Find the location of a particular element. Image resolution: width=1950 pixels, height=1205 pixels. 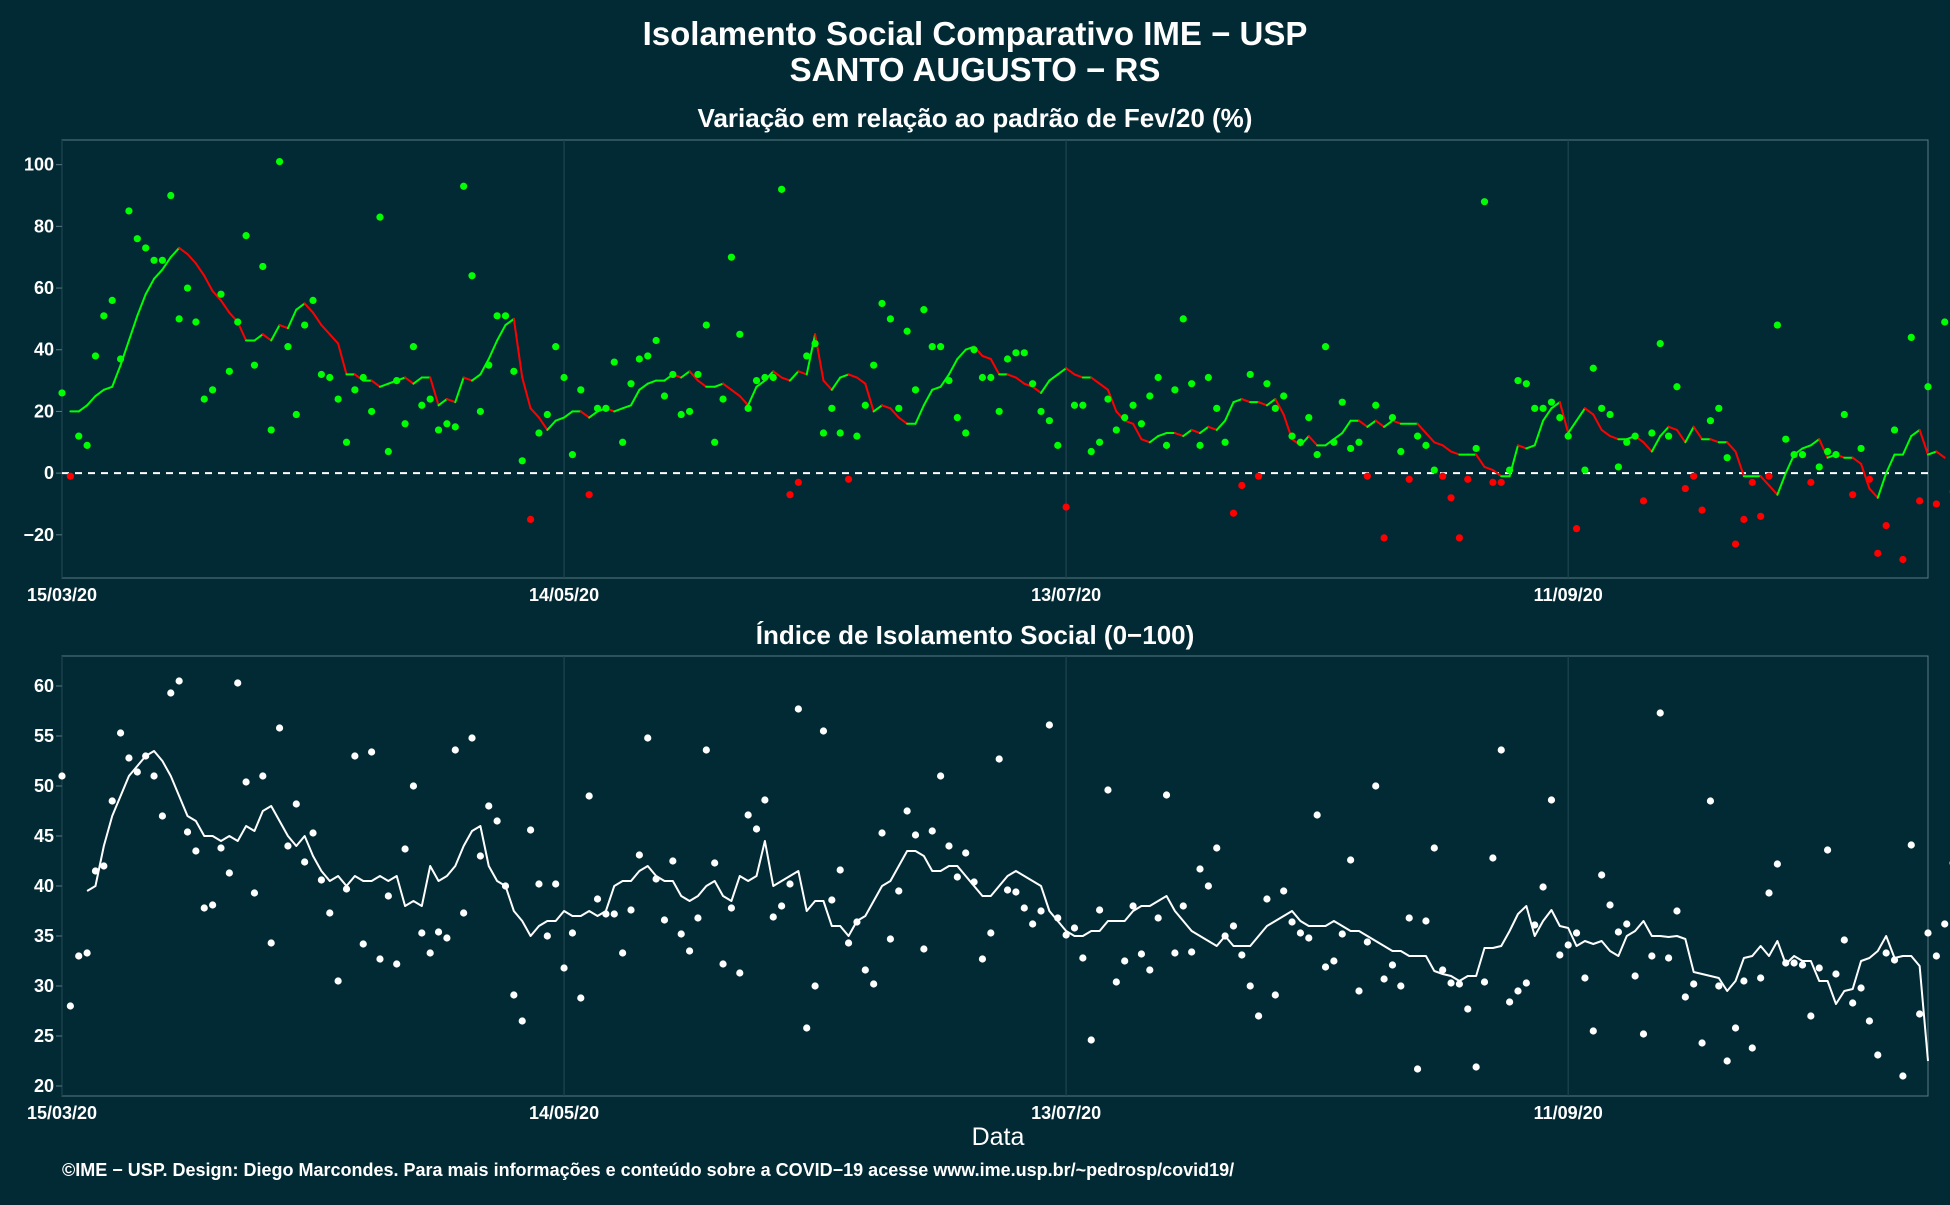

variation-y-tick-label: 20 is located at coordinates (44, 411).